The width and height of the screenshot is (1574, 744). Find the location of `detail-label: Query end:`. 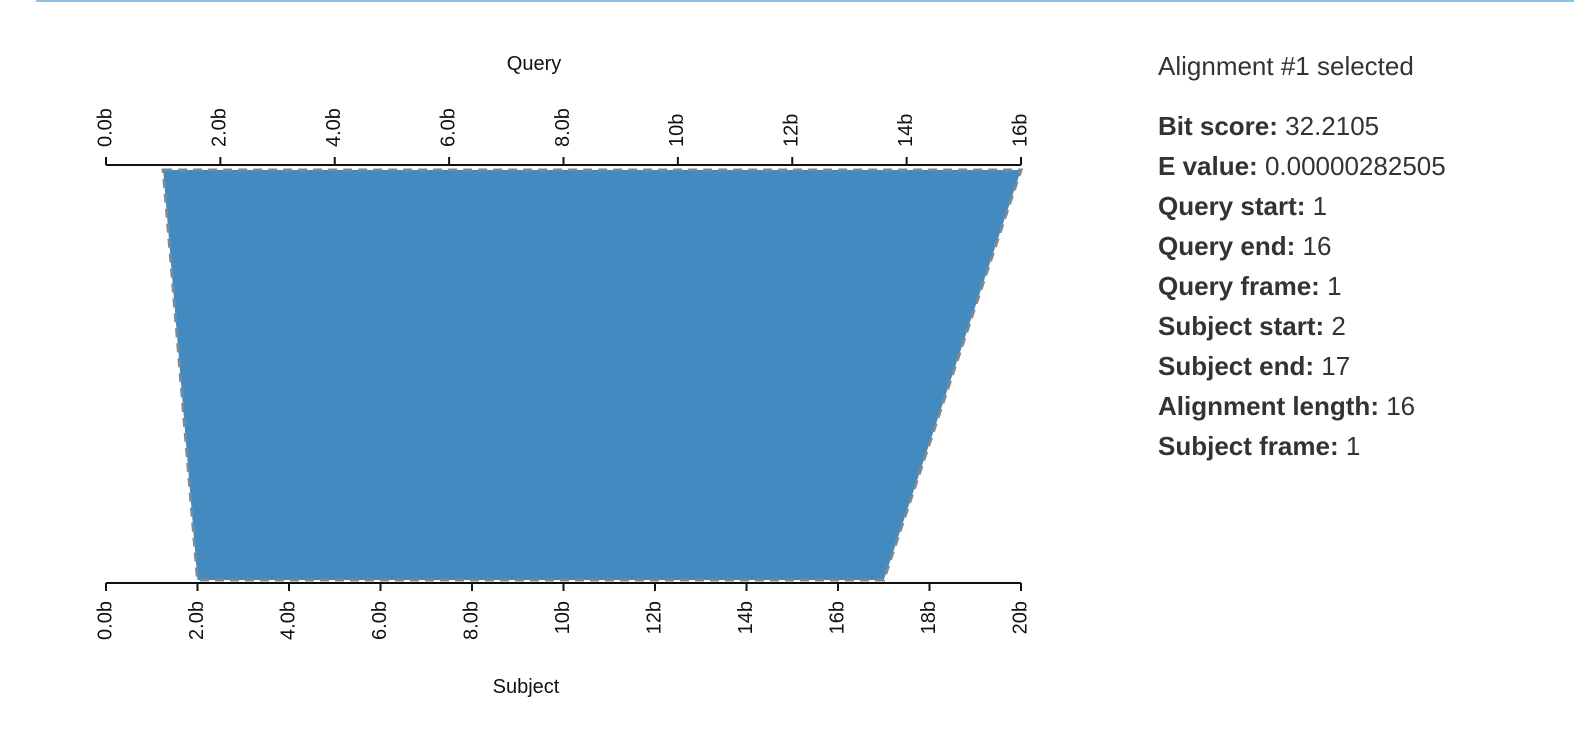

detail-label: Query end: is located at coordinates (1227, 246).